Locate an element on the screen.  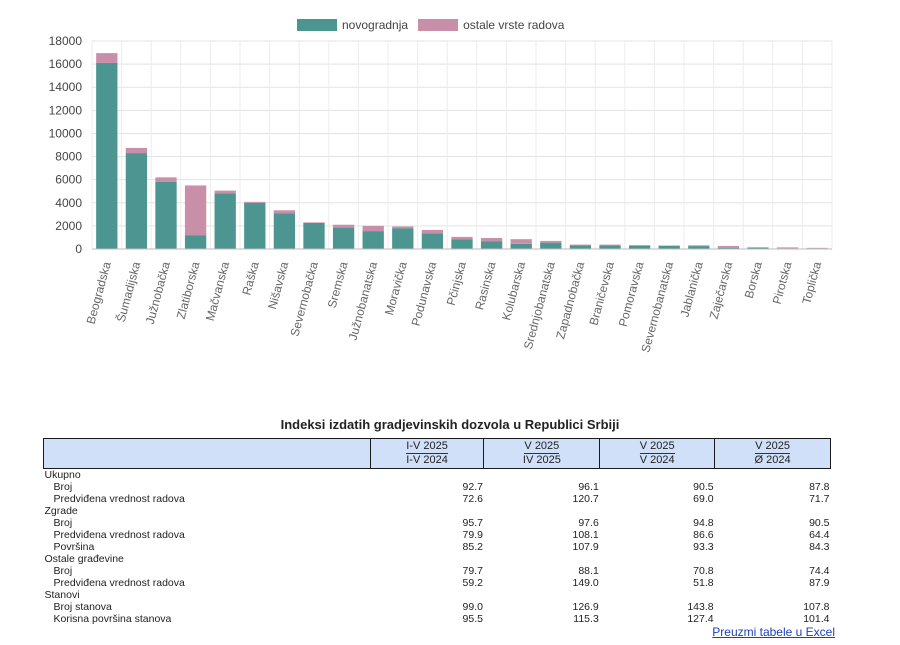
x-tick-label: Severnobačka is located at coordinates (304, 299).